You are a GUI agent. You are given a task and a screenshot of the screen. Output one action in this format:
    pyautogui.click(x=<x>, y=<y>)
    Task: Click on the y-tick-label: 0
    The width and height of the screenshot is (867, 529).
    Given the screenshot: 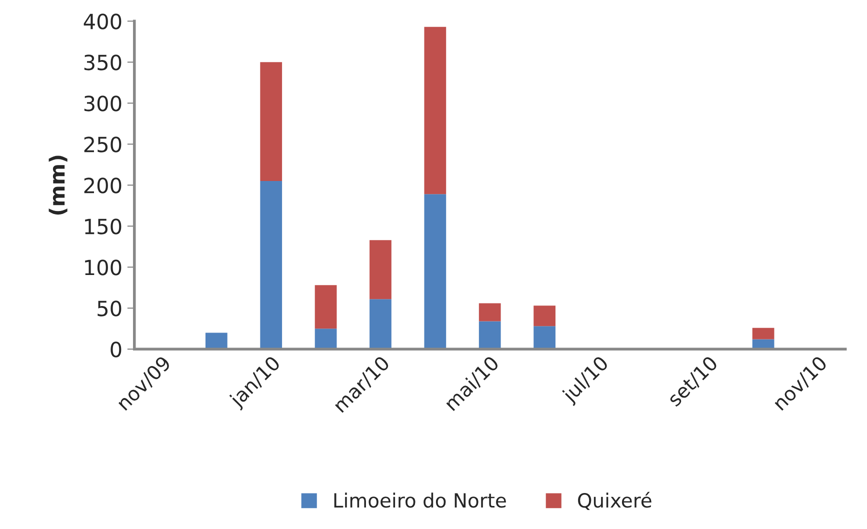 What is the action you would take?
    pyautogui.click(x=116, y=350)
    